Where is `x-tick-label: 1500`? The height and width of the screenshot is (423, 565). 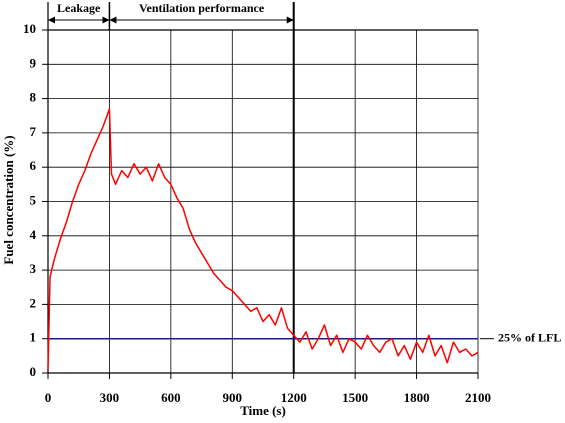
x-tick-label: 1500 is located at coordinates (355, 397).